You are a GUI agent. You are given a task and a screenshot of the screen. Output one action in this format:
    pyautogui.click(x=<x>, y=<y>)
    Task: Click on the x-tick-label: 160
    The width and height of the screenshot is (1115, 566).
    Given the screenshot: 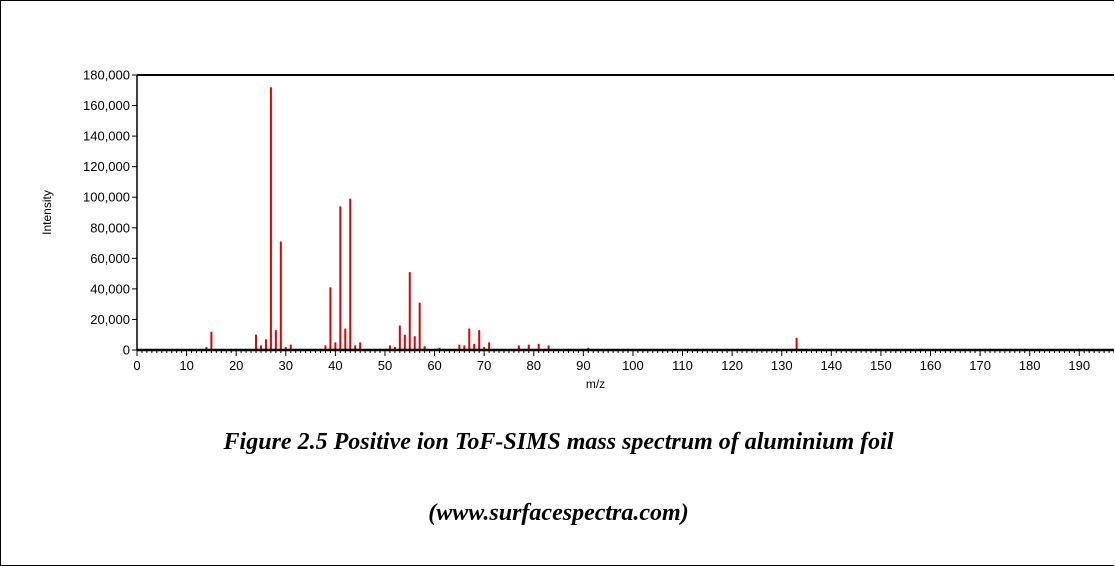 What is the action you would take?
    pyautogui.click(x=931, y=365)
    